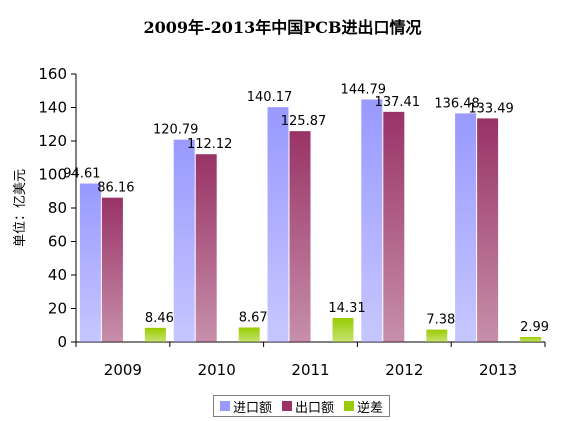  What do you see at coordinates (315, 408) in the screenshot?
I see `legend-label: 出口额` at bounding box center [315, 408].